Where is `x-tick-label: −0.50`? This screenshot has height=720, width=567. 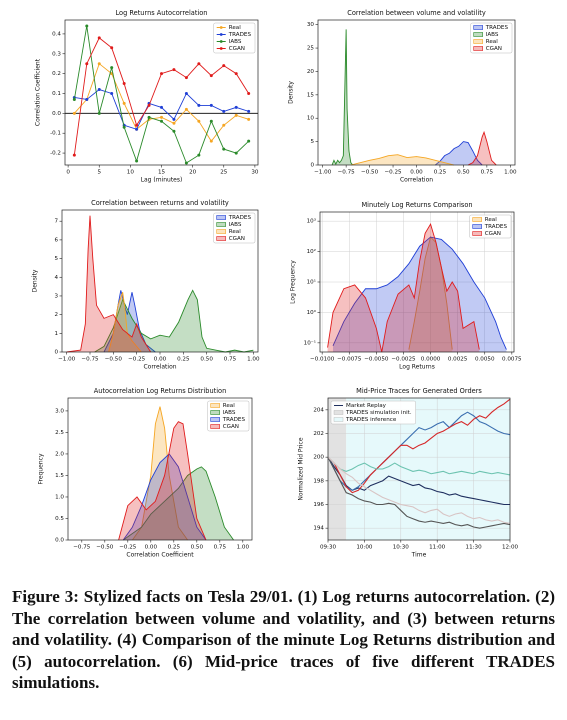
x-tick-label: −0.50 is located at coordinates (114, 360).